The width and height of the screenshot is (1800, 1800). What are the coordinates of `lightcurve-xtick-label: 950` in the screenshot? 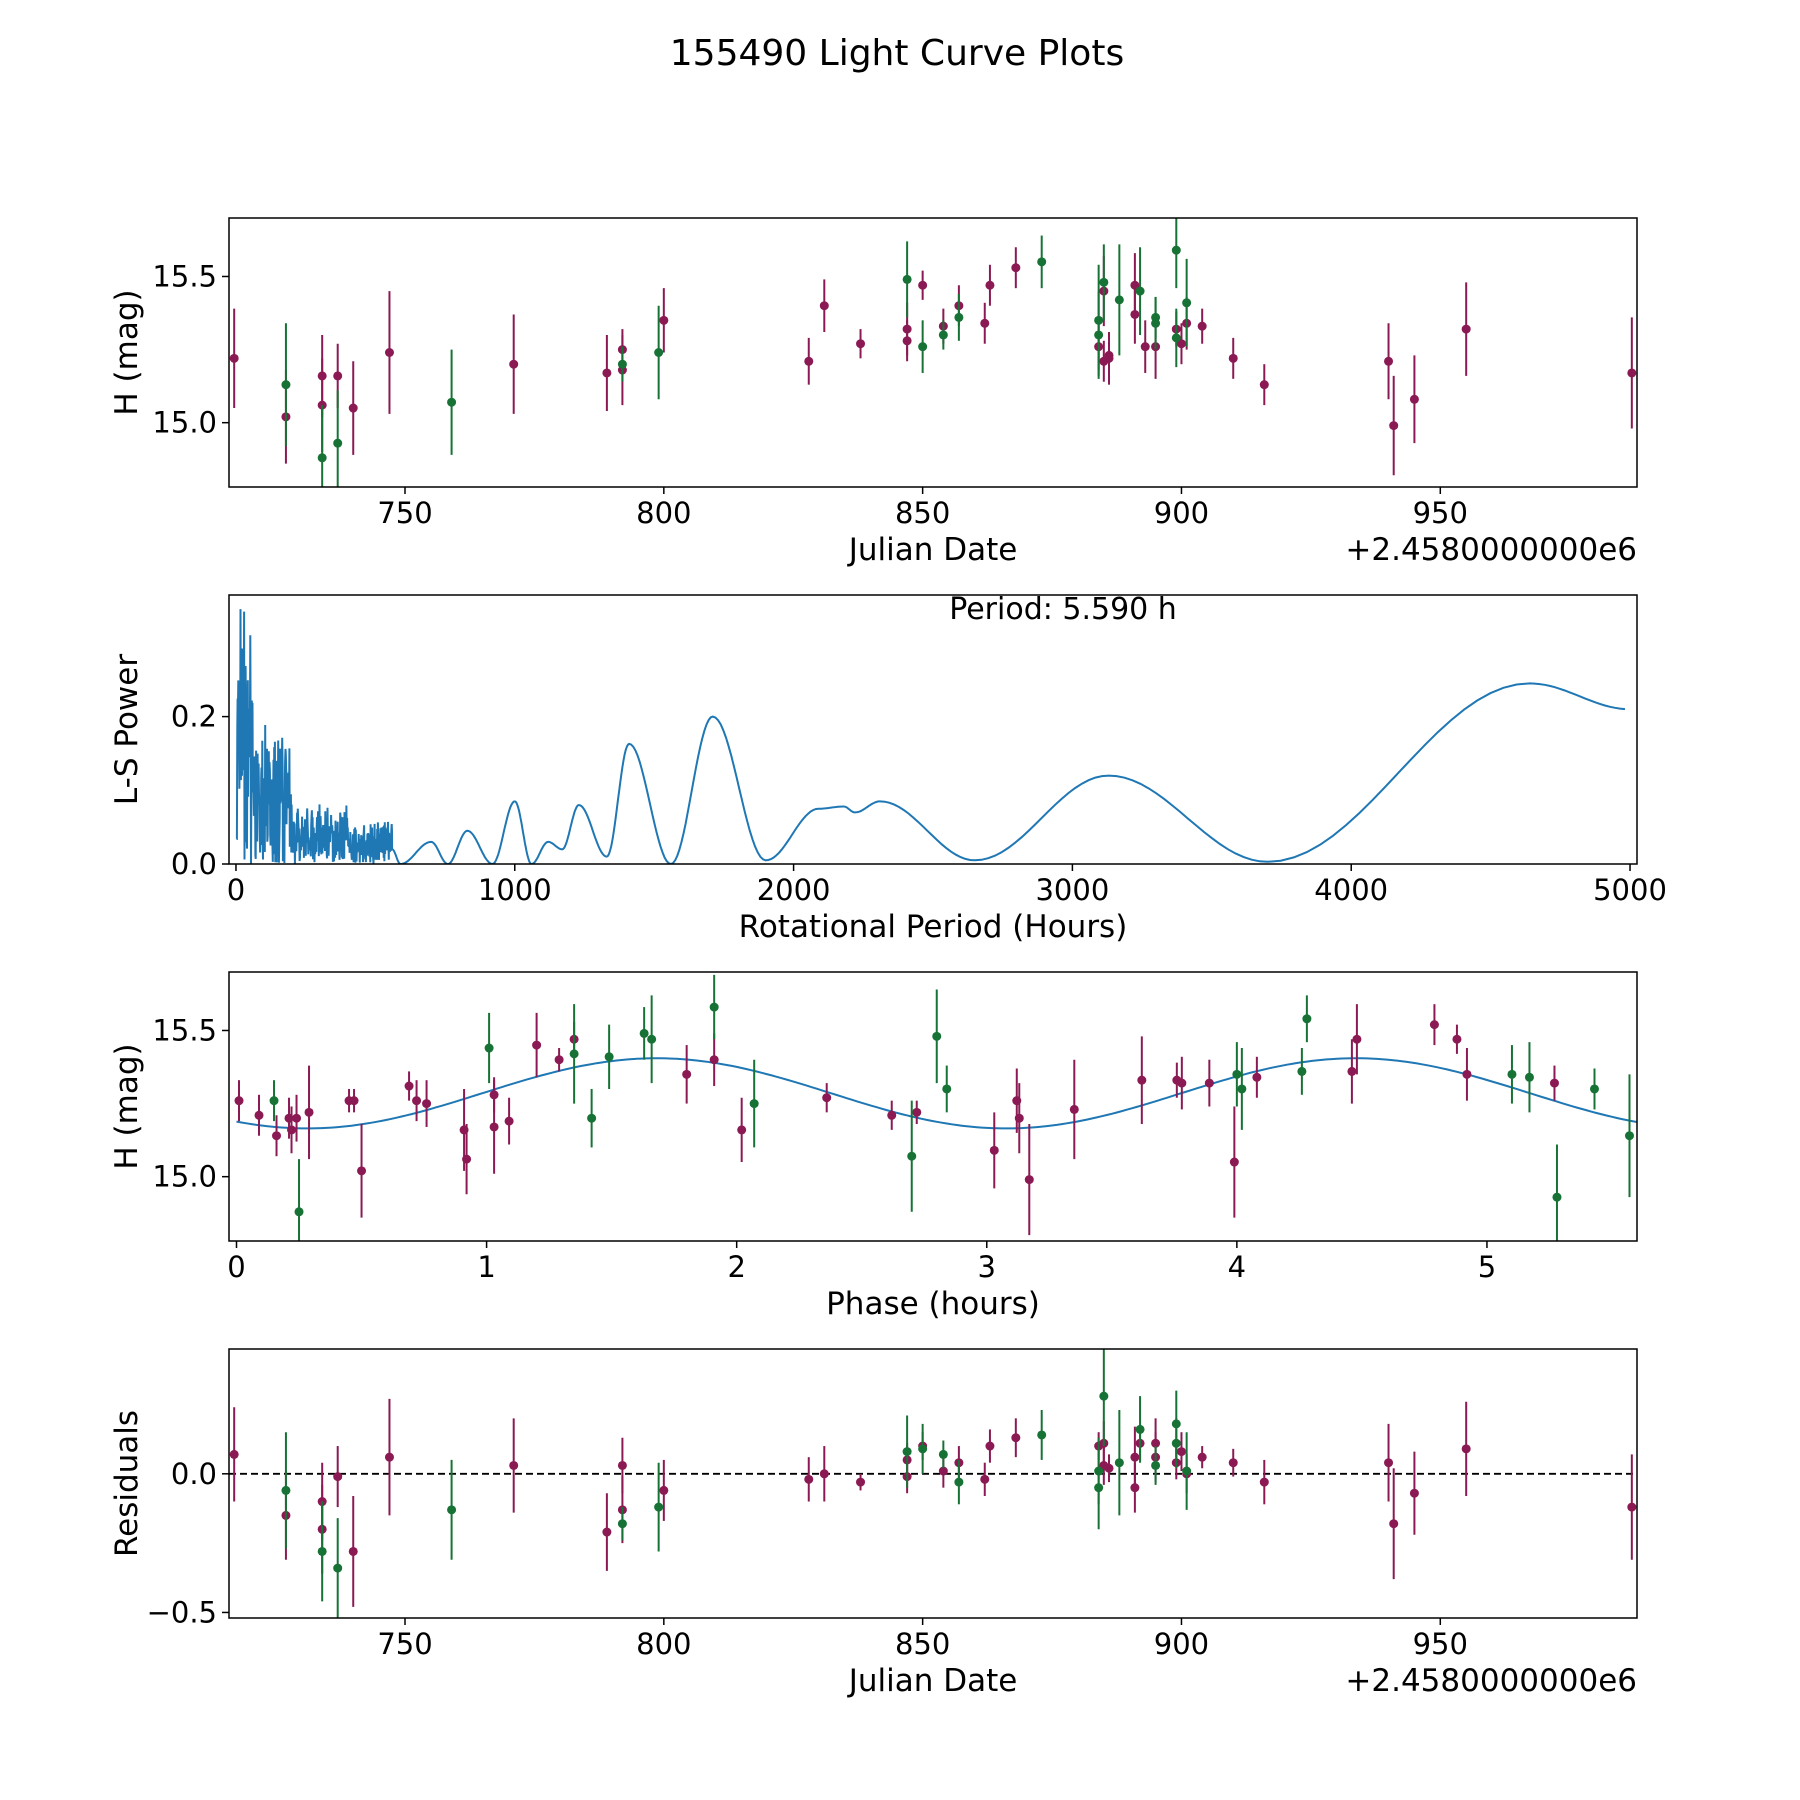 It's located at (1440, 513).